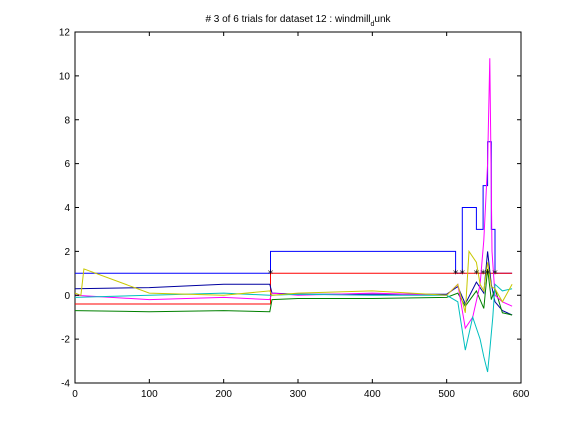 The image size is (576, 432). I want to click on y-tick-label: 4, so click(67, 208).